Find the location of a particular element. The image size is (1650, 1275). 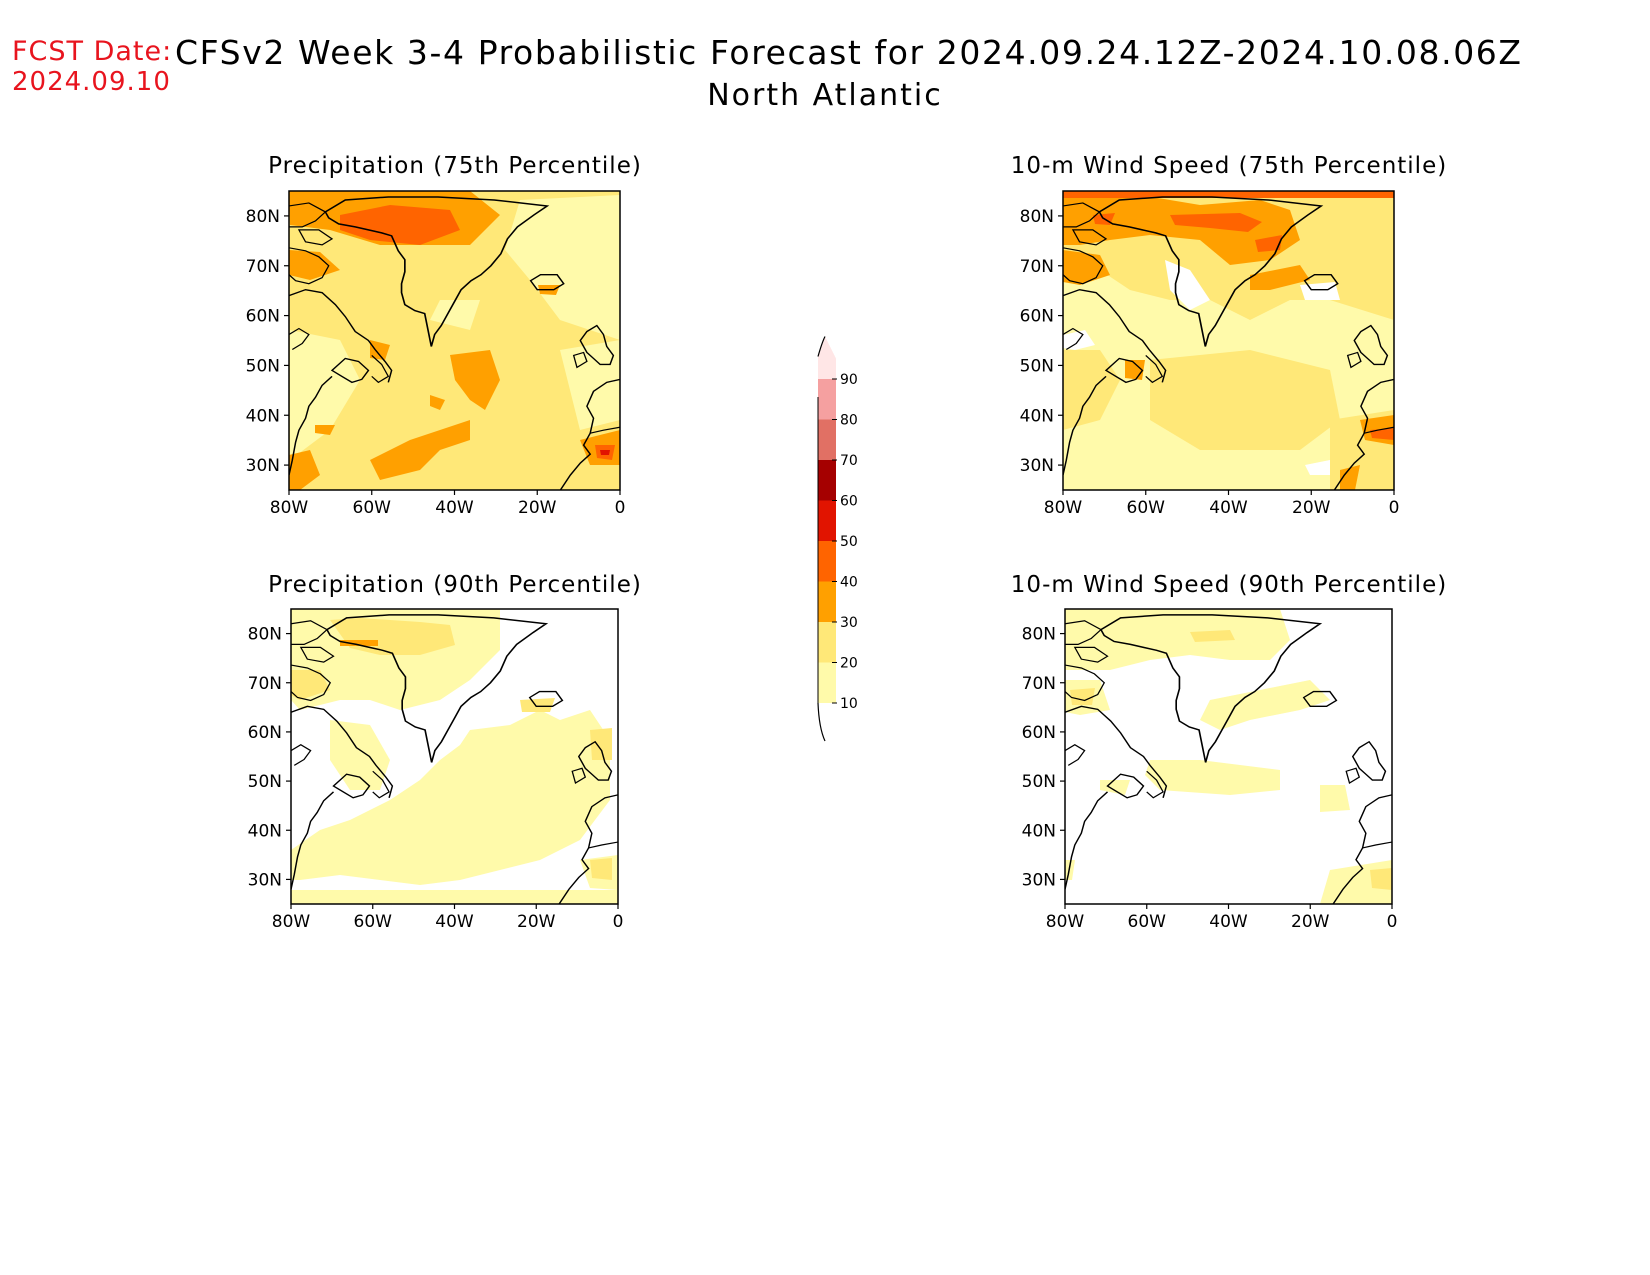

colorbar-tick-label: 30 is located at coordinates (849, 623).